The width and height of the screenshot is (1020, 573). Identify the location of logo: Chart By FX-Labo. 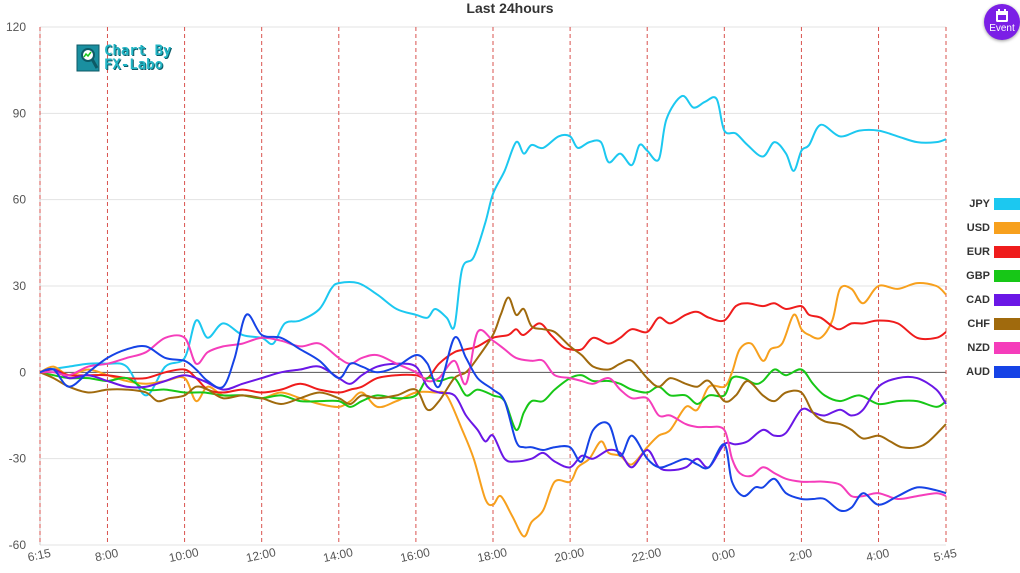
(123, 58).